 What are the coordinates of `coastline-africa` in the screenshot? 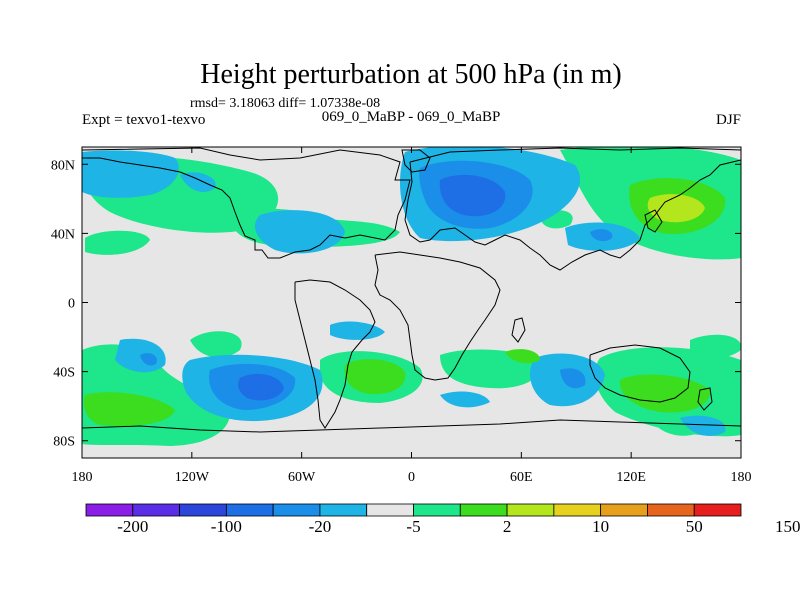 It's located at (437, 316).